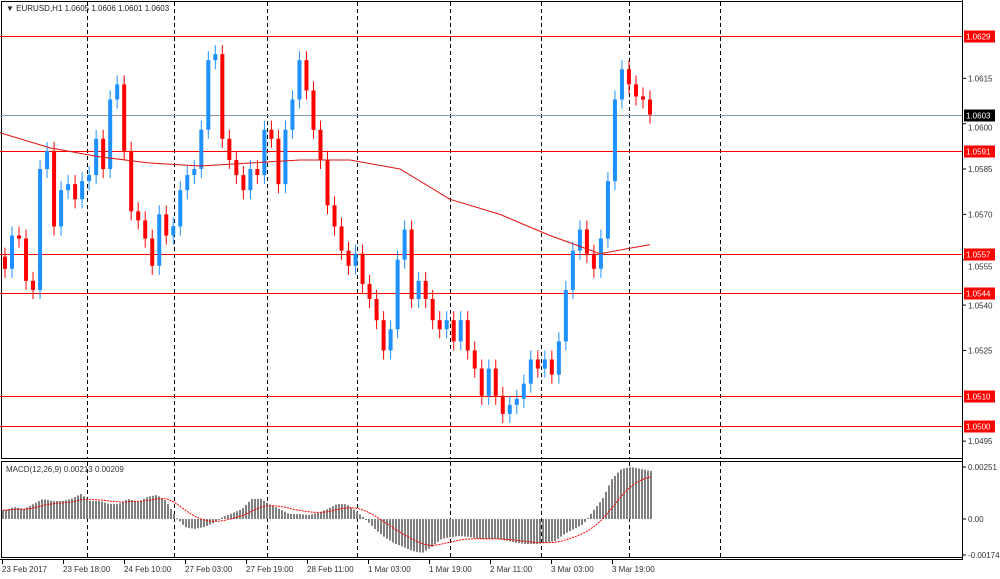 The height and width of the screenshot is (579, 1000). What do you see at coordinates (10, 8) in the screenshot?
I see `dropdown-arrow-icon: ▼` at bounding box center [10, 8].